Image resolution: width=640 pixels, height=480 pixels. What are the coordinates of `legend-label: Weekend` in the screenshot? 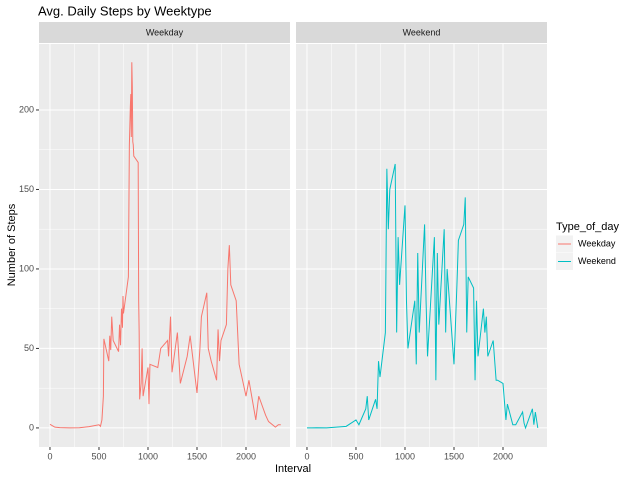 It's located at (597, 261).